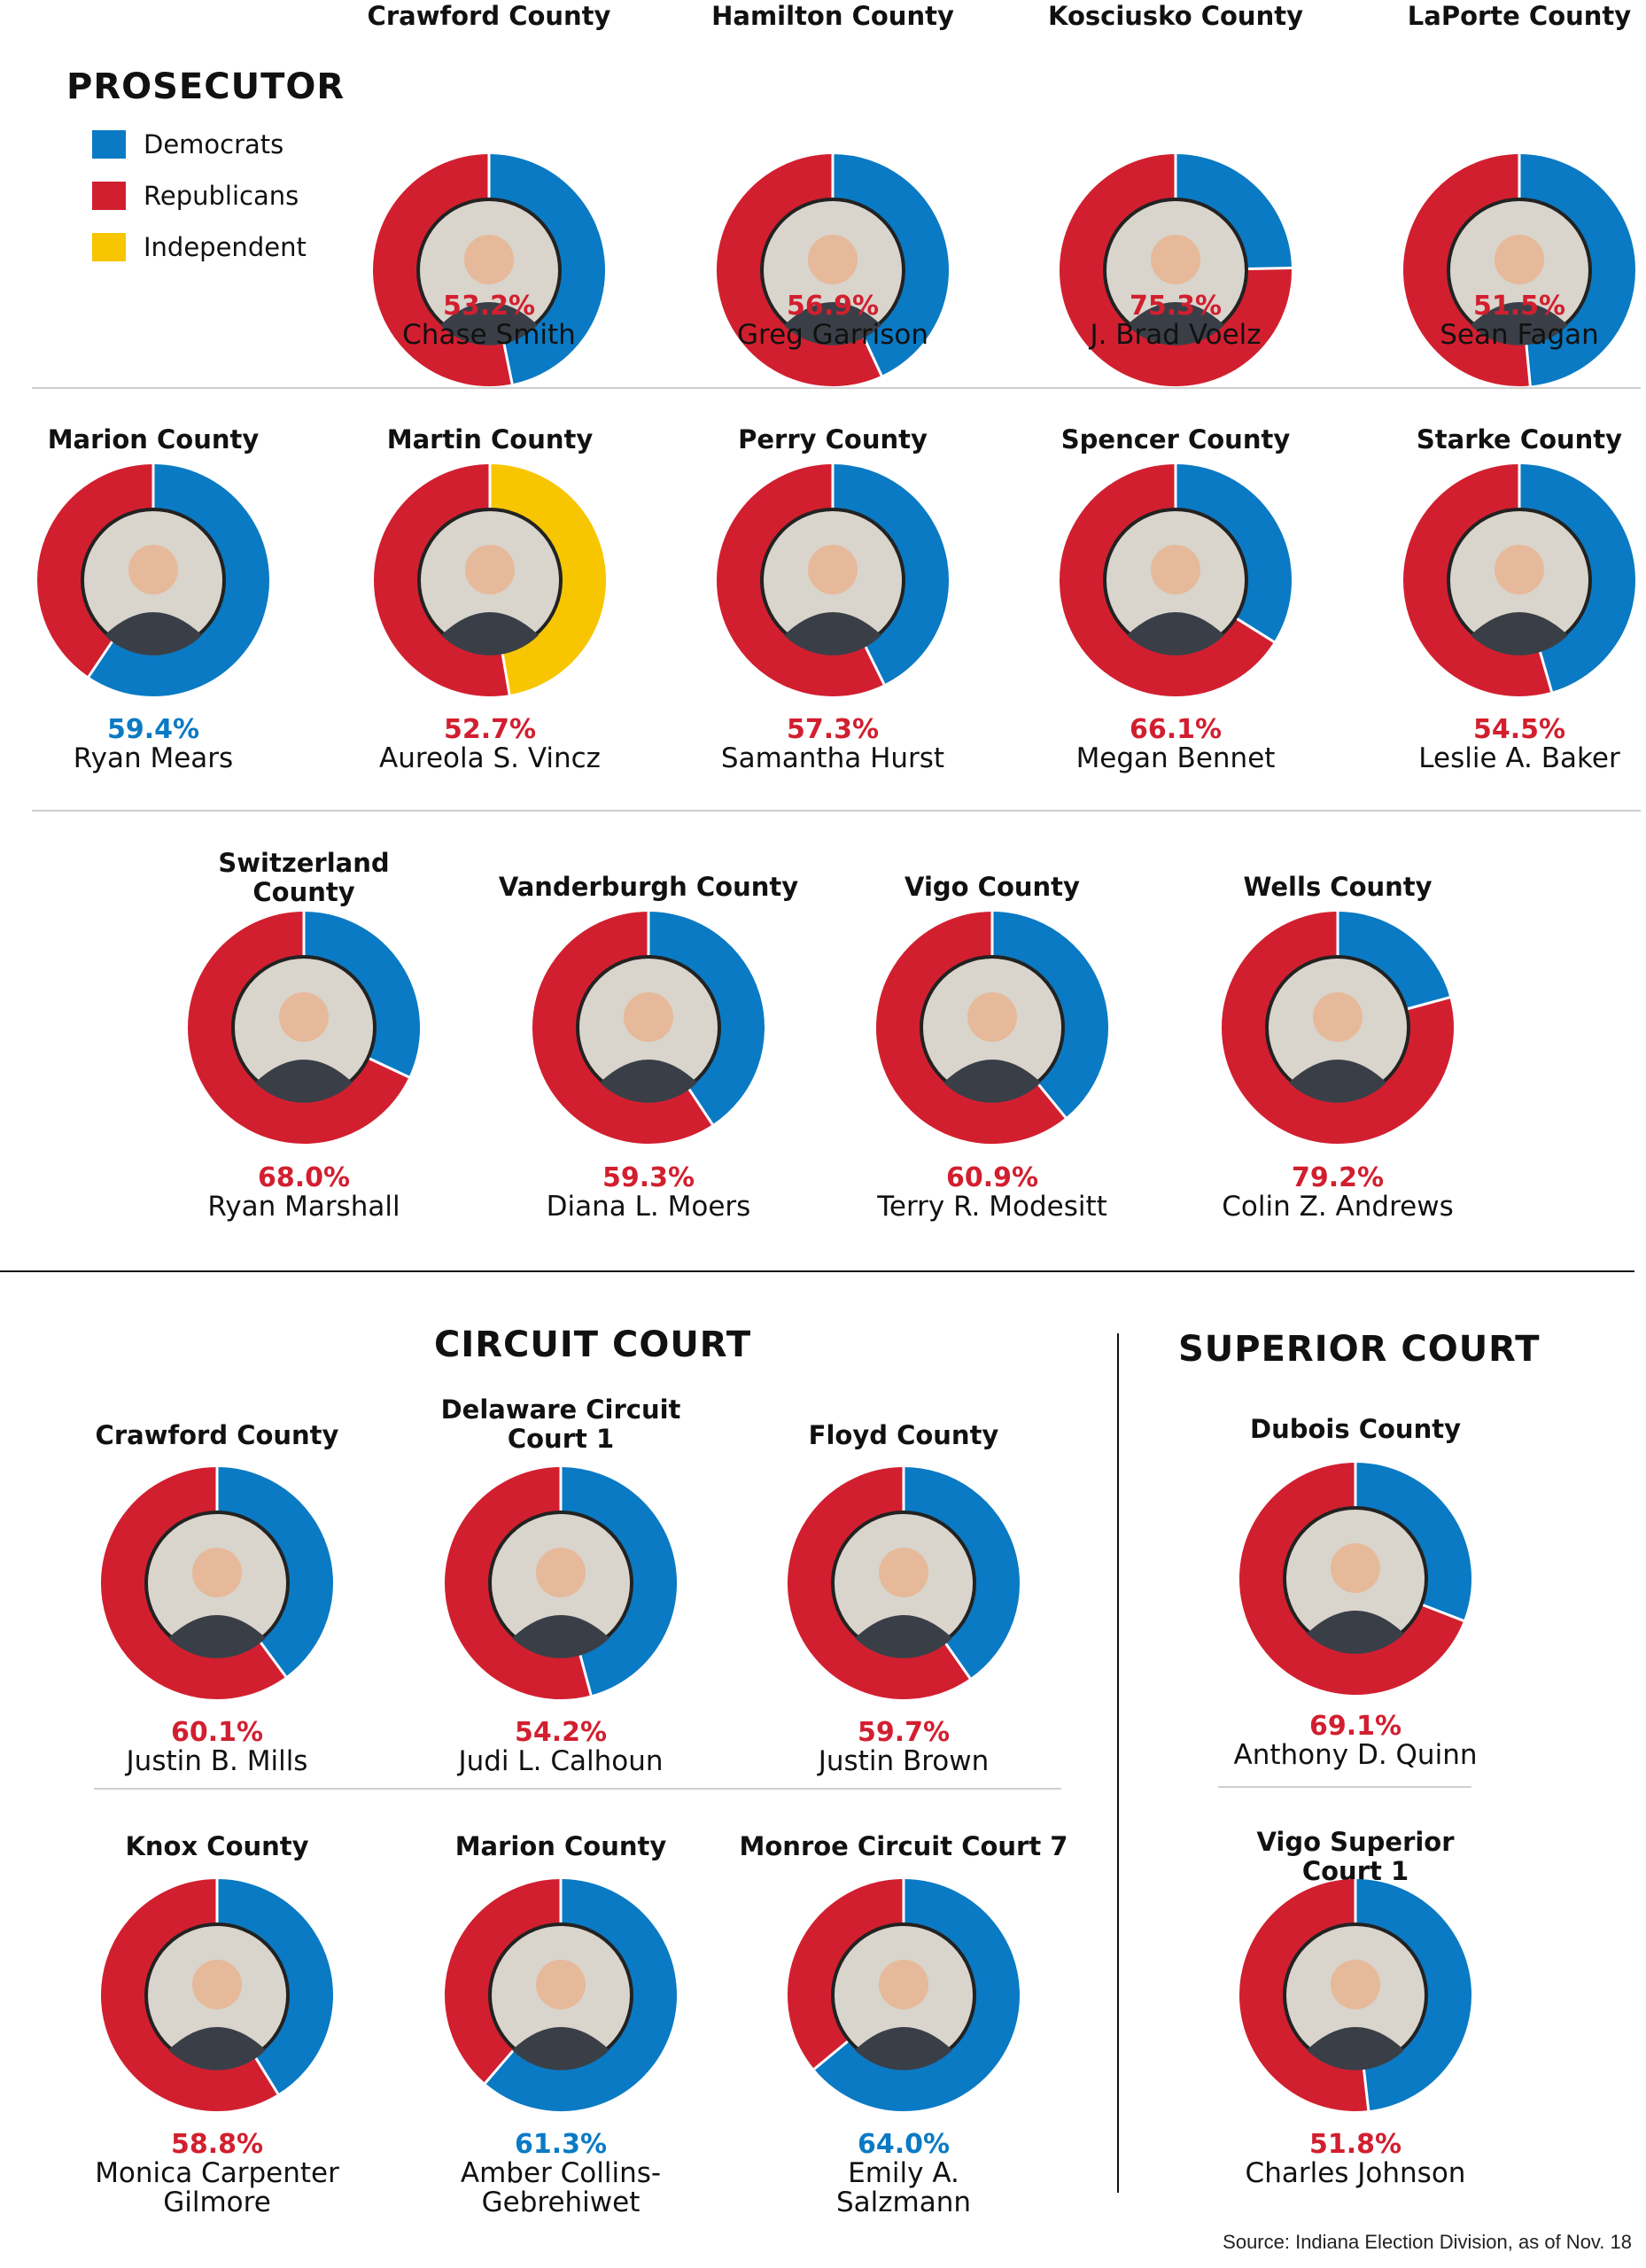 This screenshot has height=2268, width=1646. What do you see at coordinates (217, 1846) in the screenshot?
I see `county-label: Knox County` at bounding box center [217, 1846].